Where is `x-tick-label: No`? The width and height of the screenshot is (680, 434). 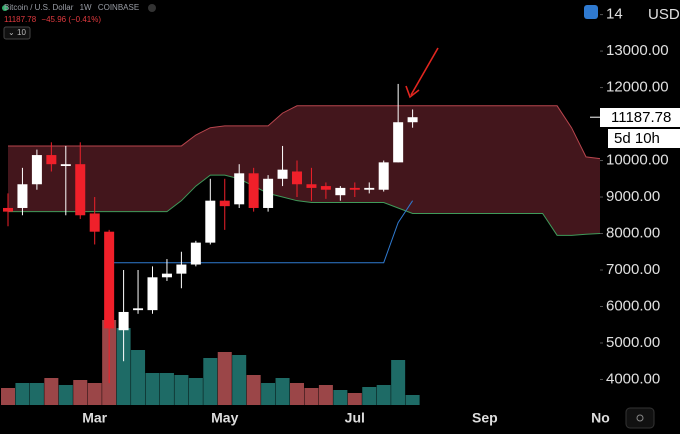 x-tick-label: No is located at coordinates (600, 418).